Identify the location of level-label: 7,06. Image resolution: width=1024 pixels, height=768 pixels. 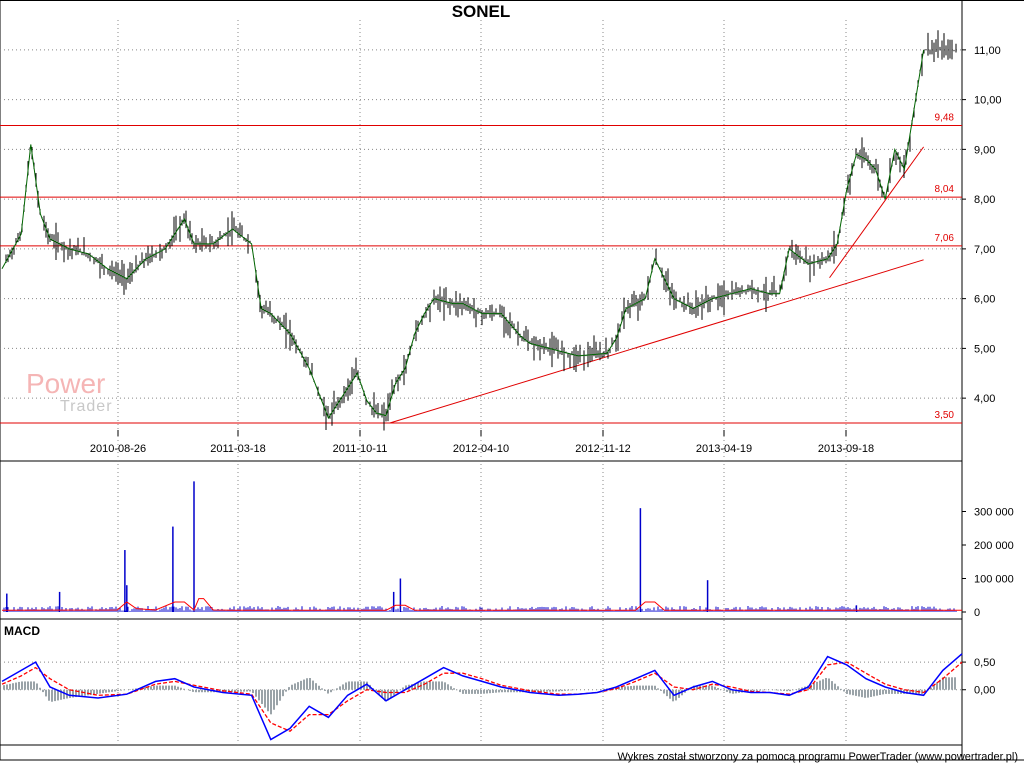
(945, 238).